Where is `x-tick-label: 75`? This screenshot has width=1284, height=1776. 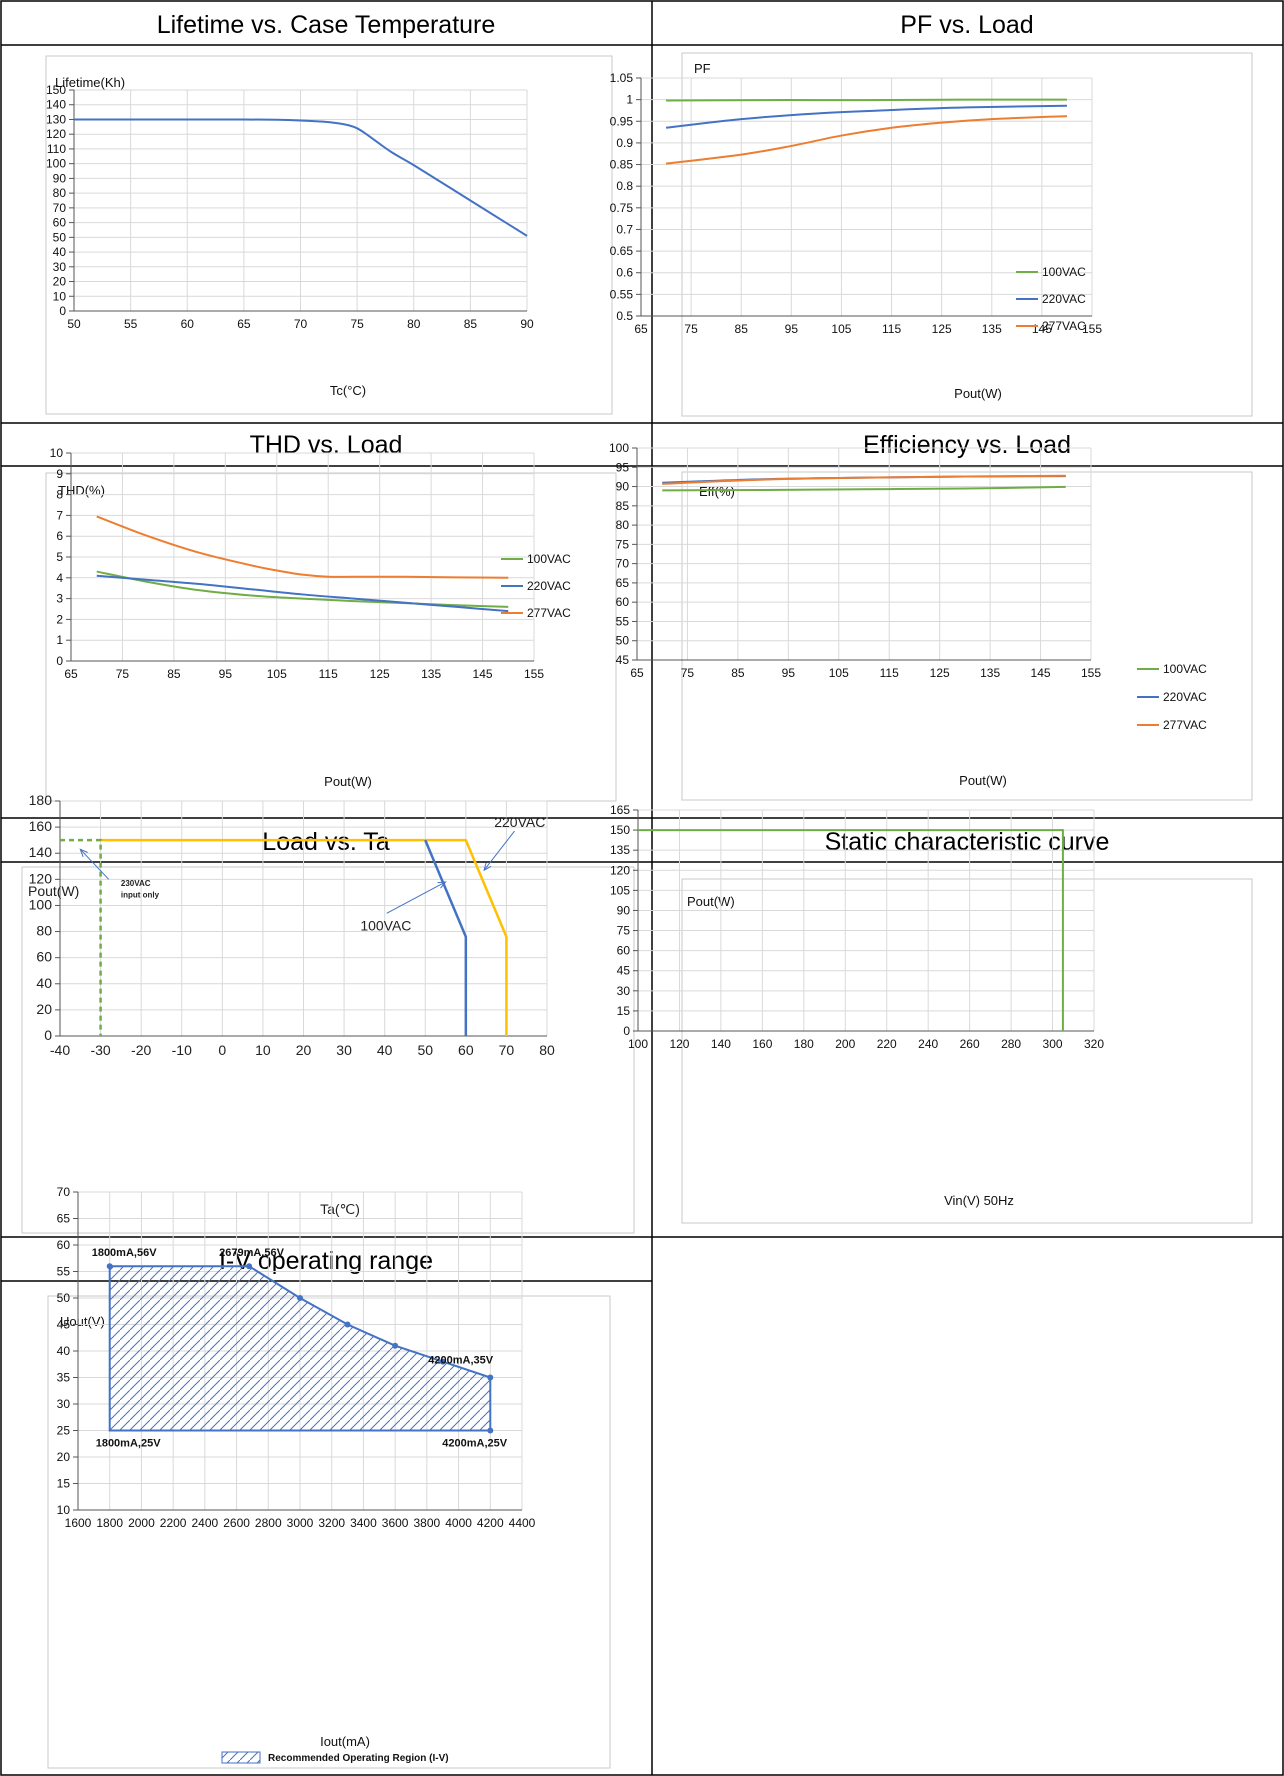
x-tick-label: 75 is located at coordinates (691, 329).